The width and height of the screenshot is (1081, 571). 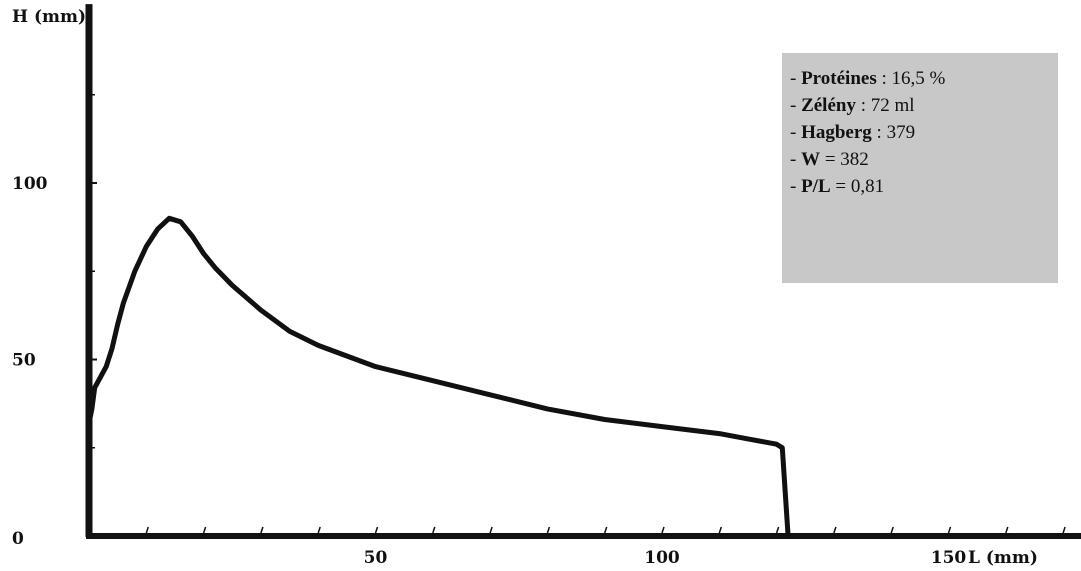 I want to click on info-label: P/L, so click(x=816, y=186).